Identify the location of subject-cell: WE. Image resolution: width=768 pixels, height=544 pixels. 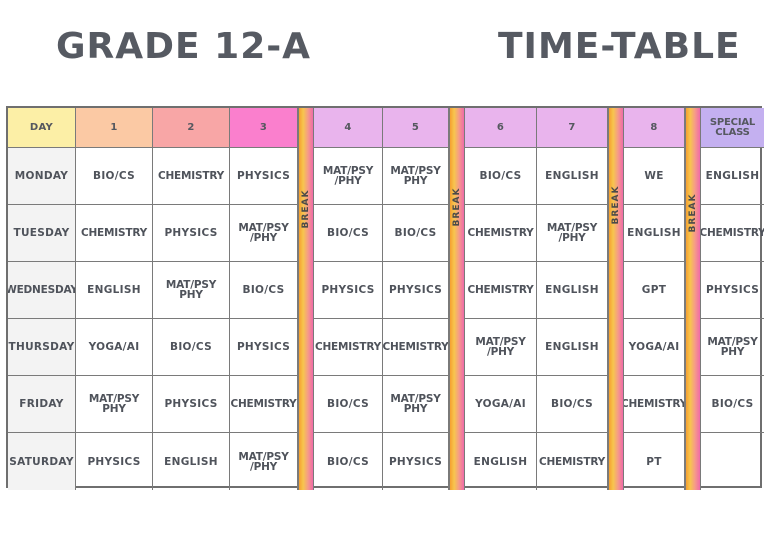
(654, 176).